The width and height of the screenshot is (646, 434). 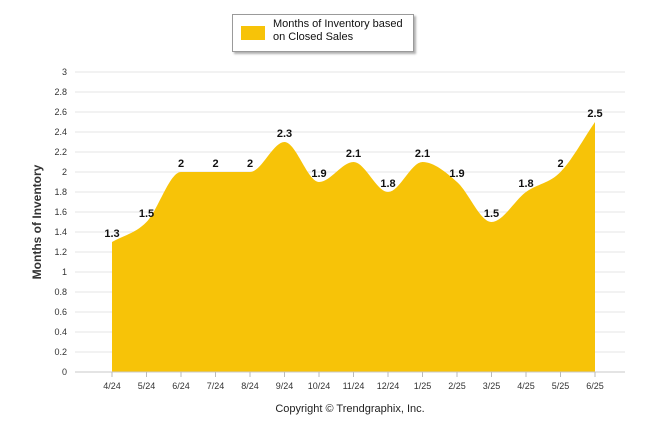 What do you see at coordinates (285, 386) in the screenshot?
I see `x-tick-label: 9/24` at bounding box center [285, 386].